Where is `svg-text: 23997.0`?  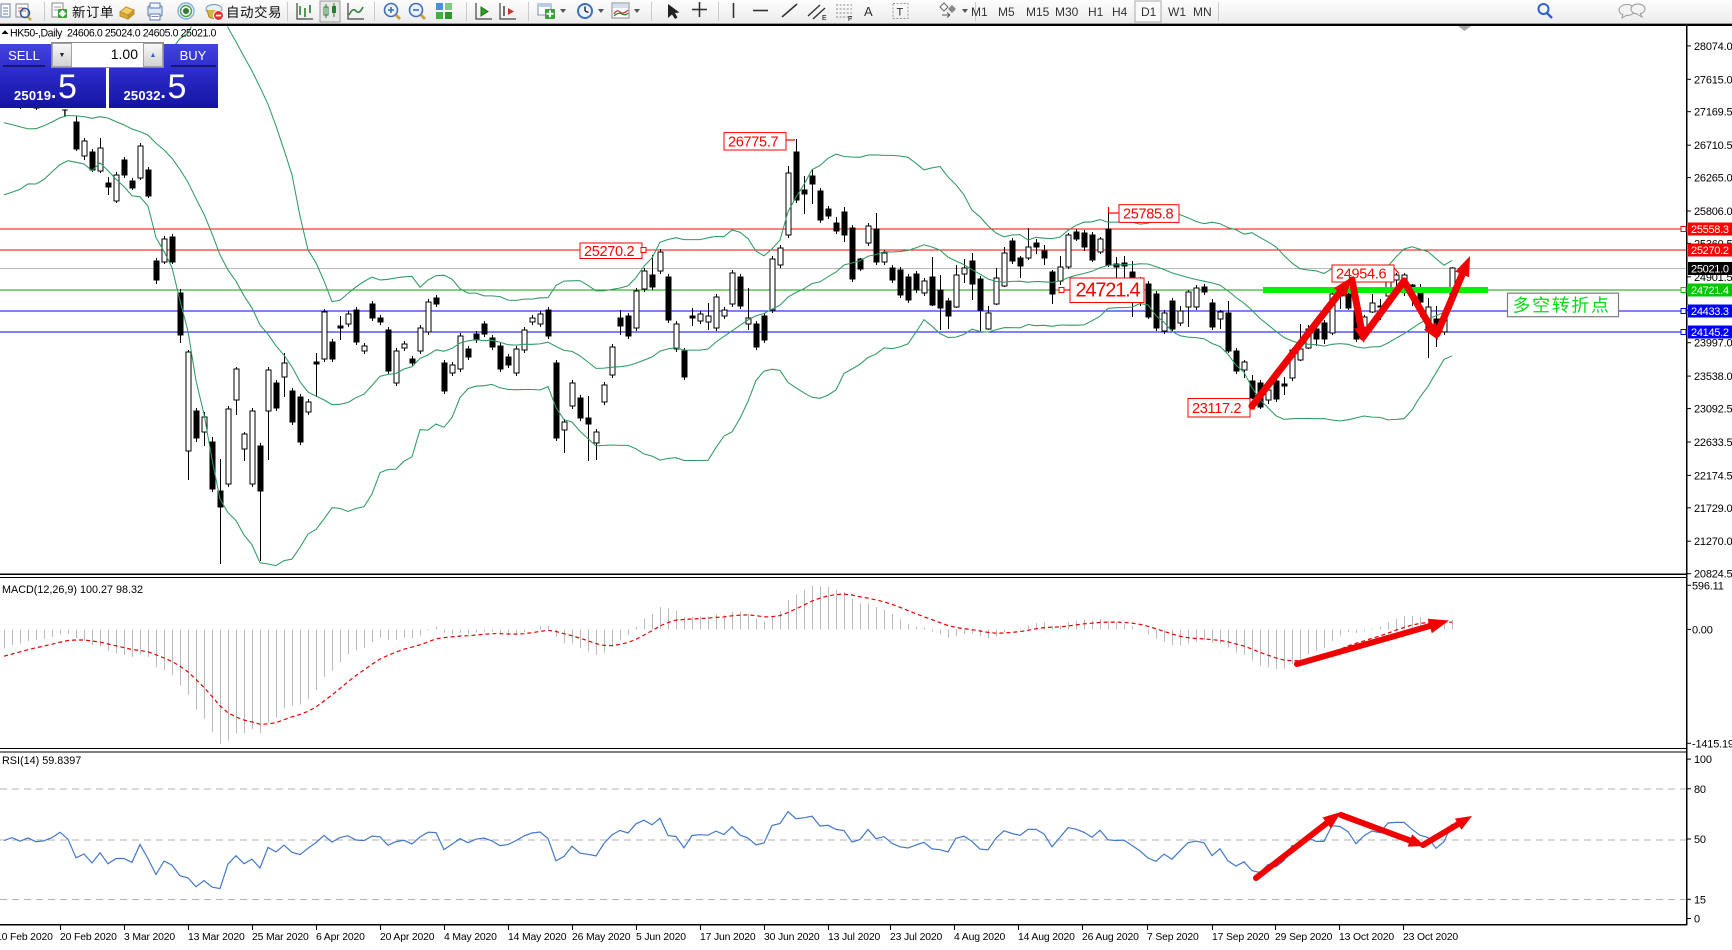
svg-text: 23997.0 is located at coordinates (1713, 344).